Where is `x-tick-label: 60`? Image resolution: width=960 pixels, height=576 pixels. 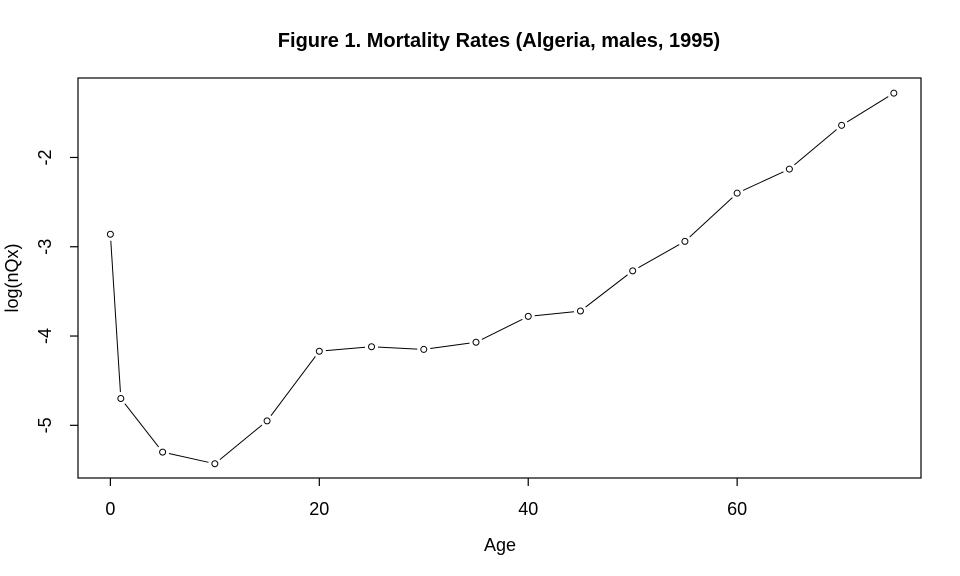 x-tick-label: 60 is located at coordinates (737, 509).